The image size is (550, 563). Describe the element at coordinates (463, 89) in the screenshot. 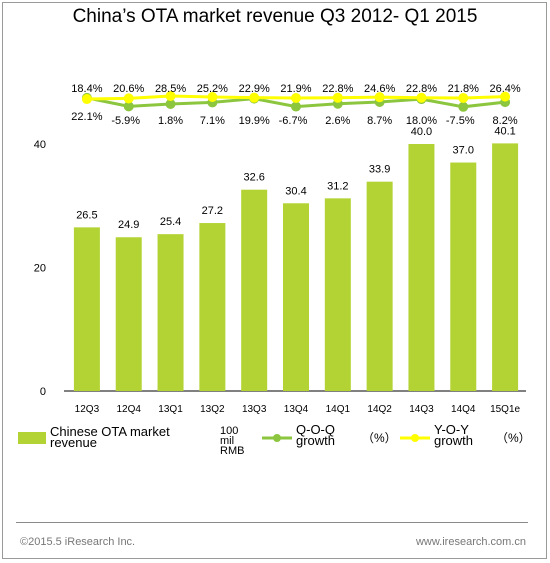

I see `yoy-value-label: 21.8%` at that location.